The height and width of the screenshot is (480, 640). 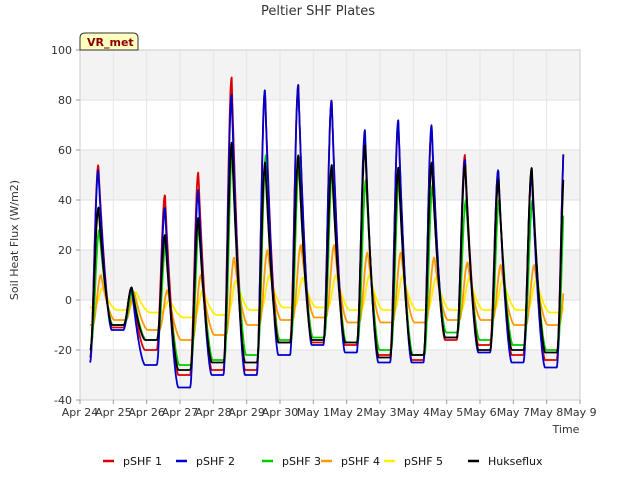 I want to click on legend: pSHF 1 pSHF 2 pSHF 3 pSHF 4 pSHF 5 Hukseflux, so click(x=323, y=461).